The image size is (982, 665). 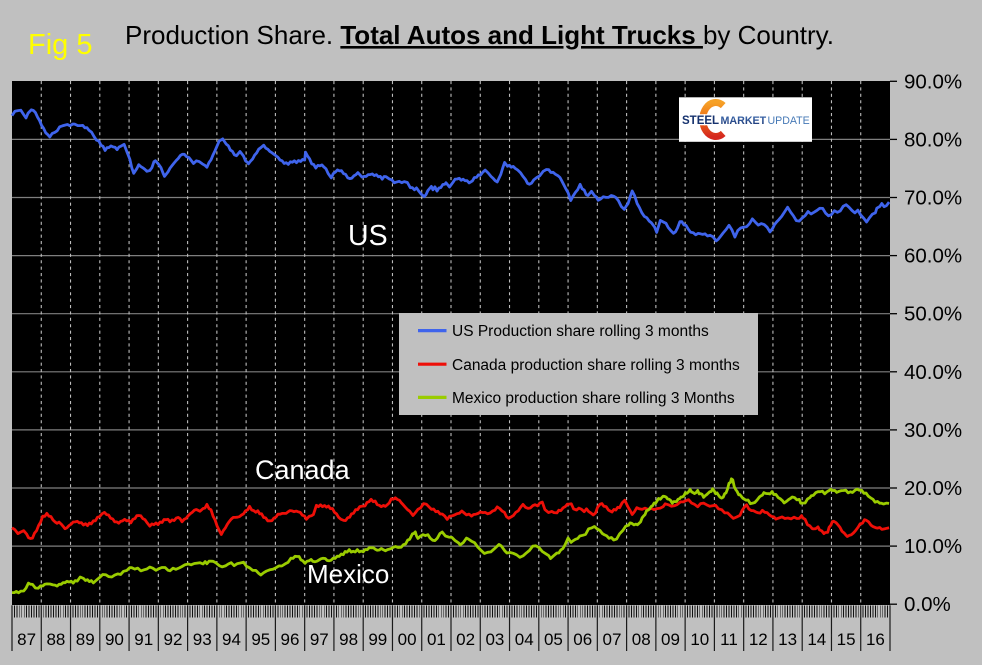 What do you see at coordinates (933, 372) in the screenshot?
I see `svg-text: 40.0%` at bounding box center [933, 372].